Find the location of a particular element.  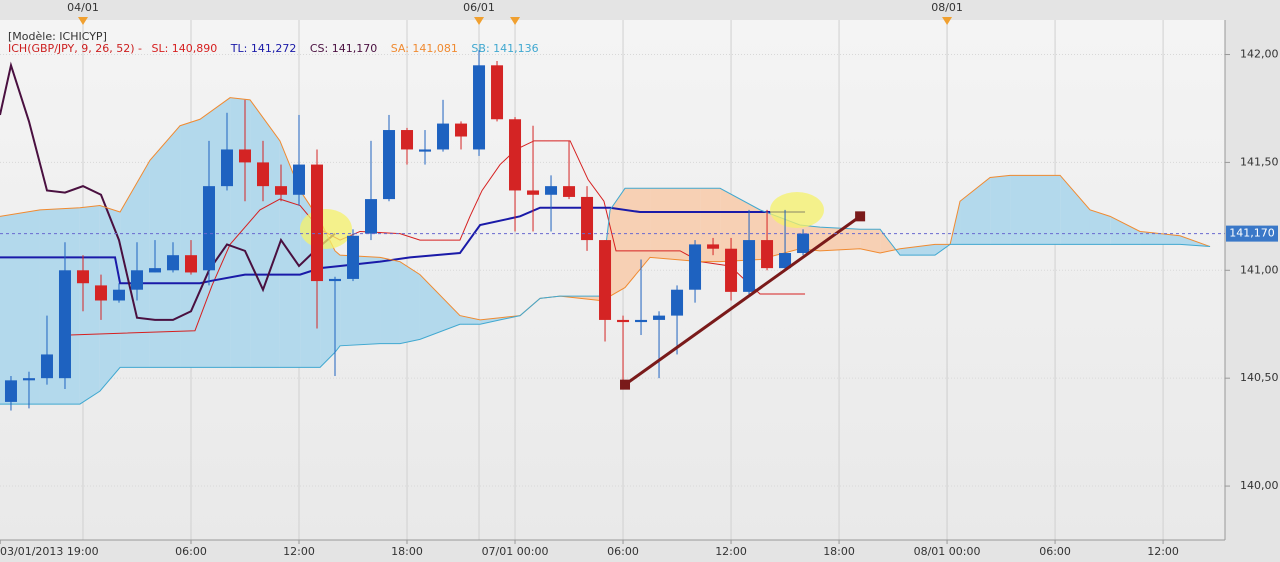

y-tick-label: 142,00 is located at coordinates (1259, 54).